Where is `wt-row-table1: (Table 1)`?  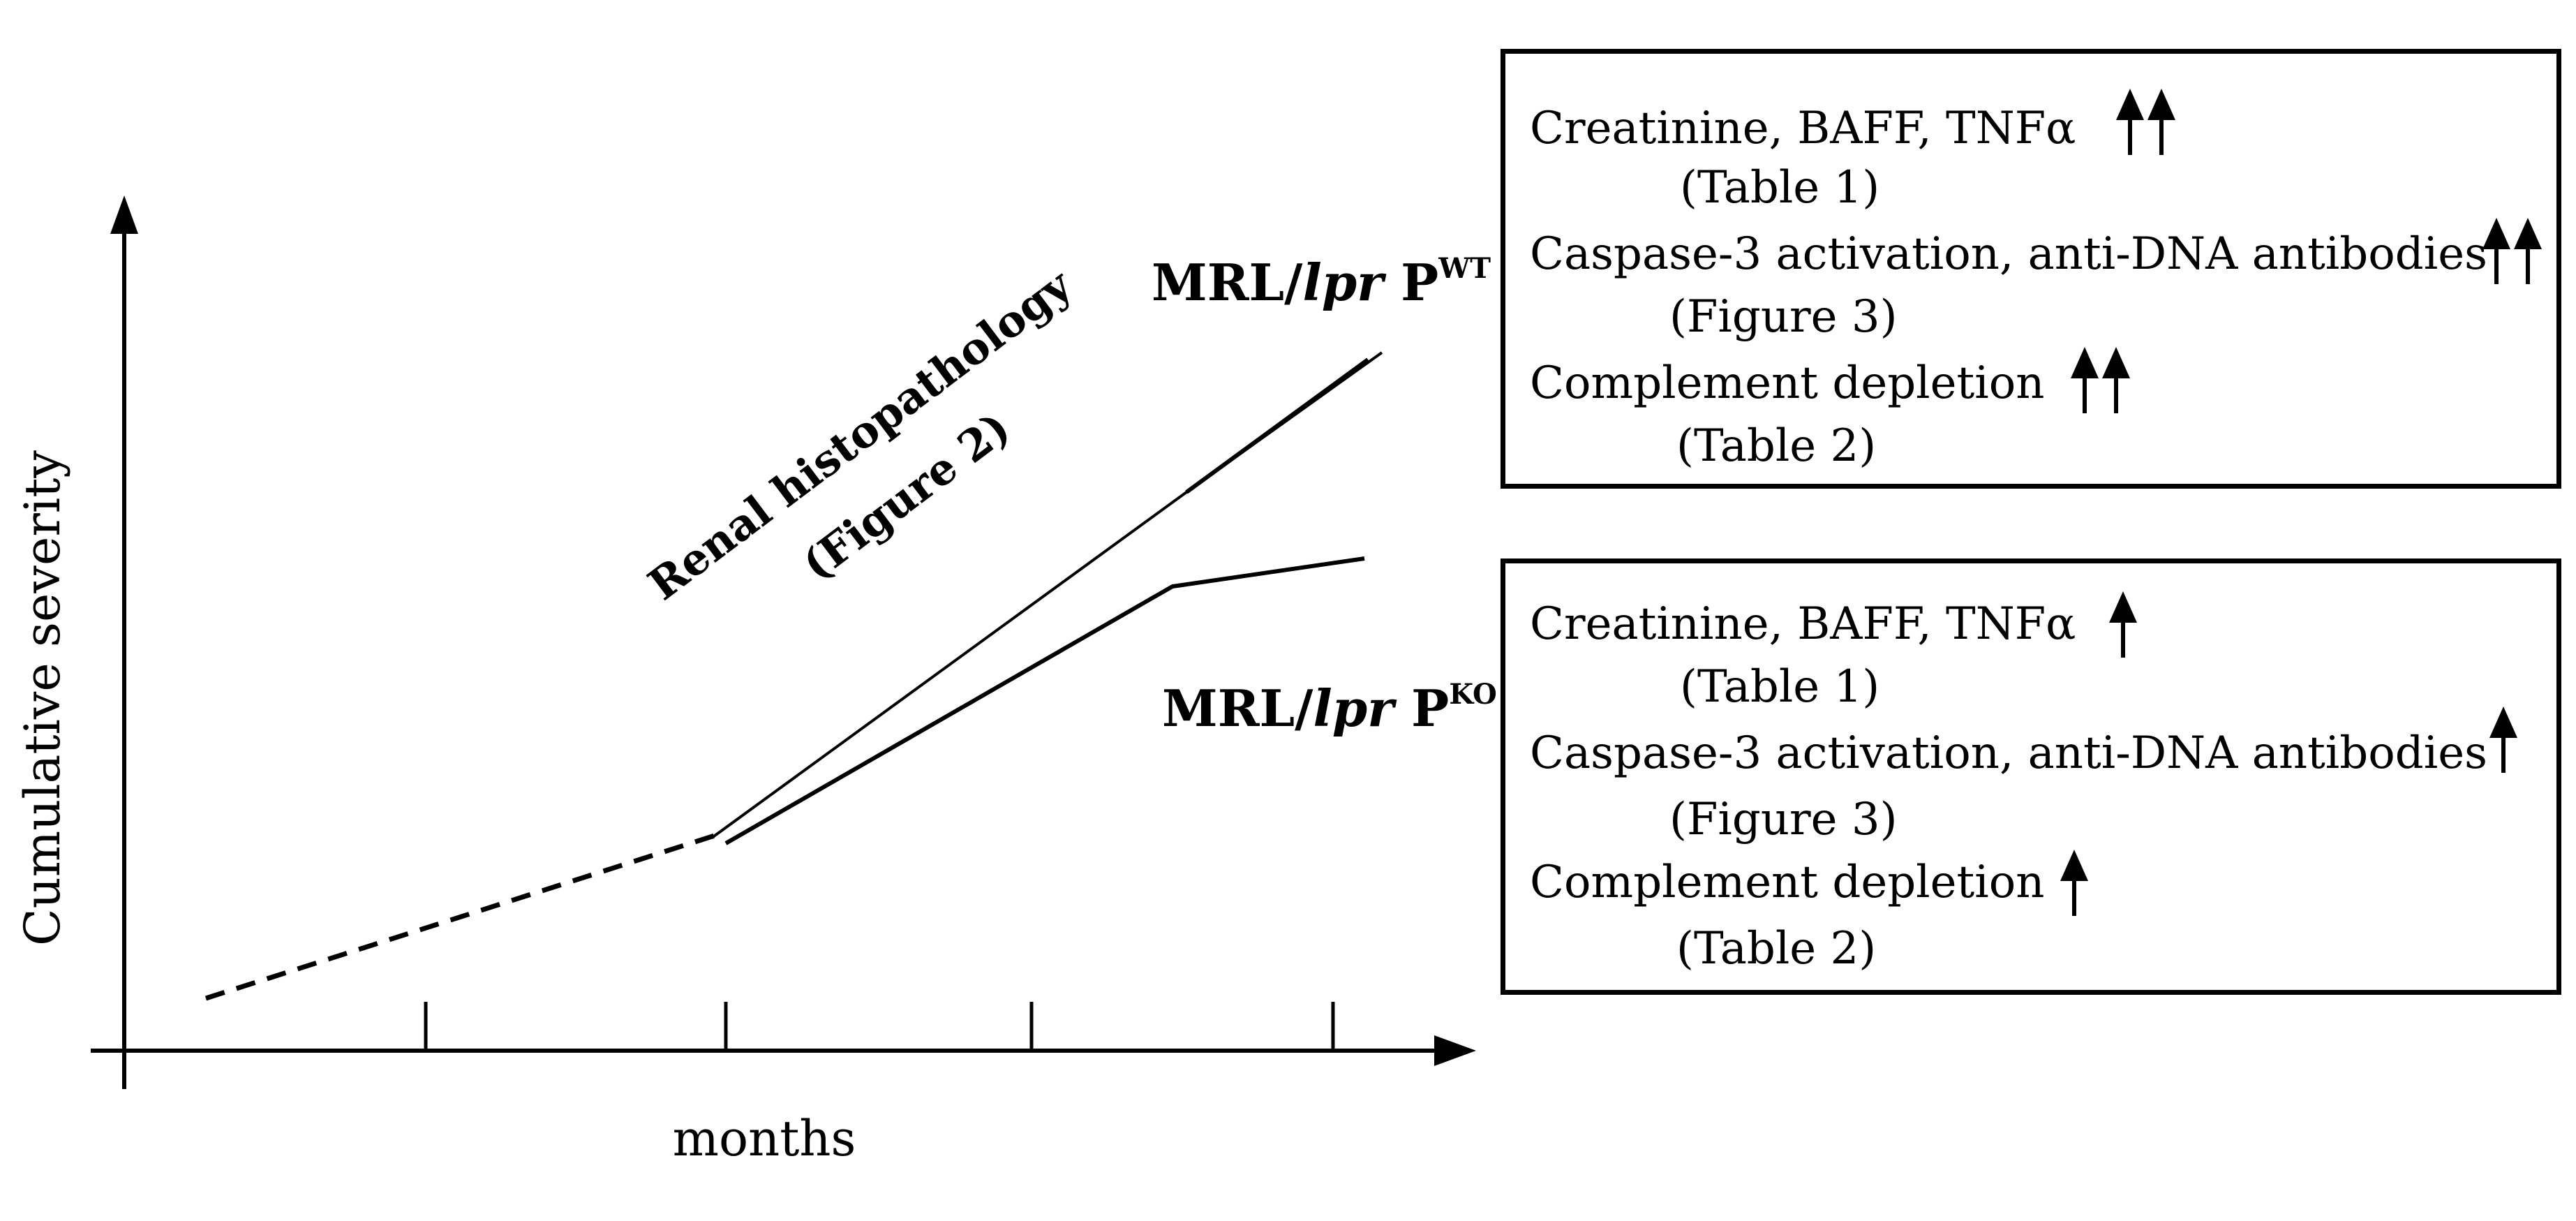
wt-row-table1: (Table 1) is located at coordinates (1780, 188).